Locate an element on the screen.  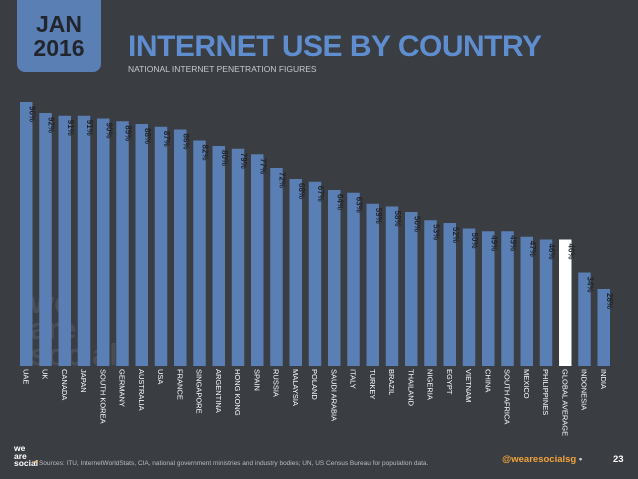
page-subtitle: NATIONAL INTERNET PENETRATION FIGURES is located at coordinates (222, 69).